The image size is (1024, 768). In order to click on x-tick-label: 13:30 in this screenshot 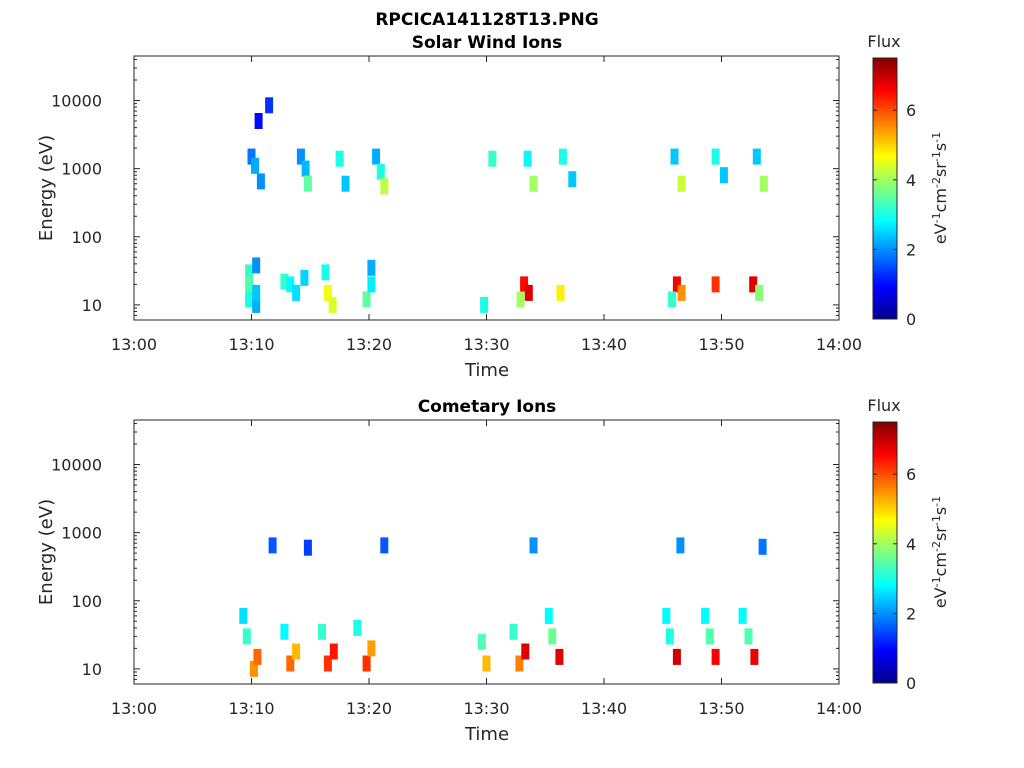, I will do `click(486, 344)`.